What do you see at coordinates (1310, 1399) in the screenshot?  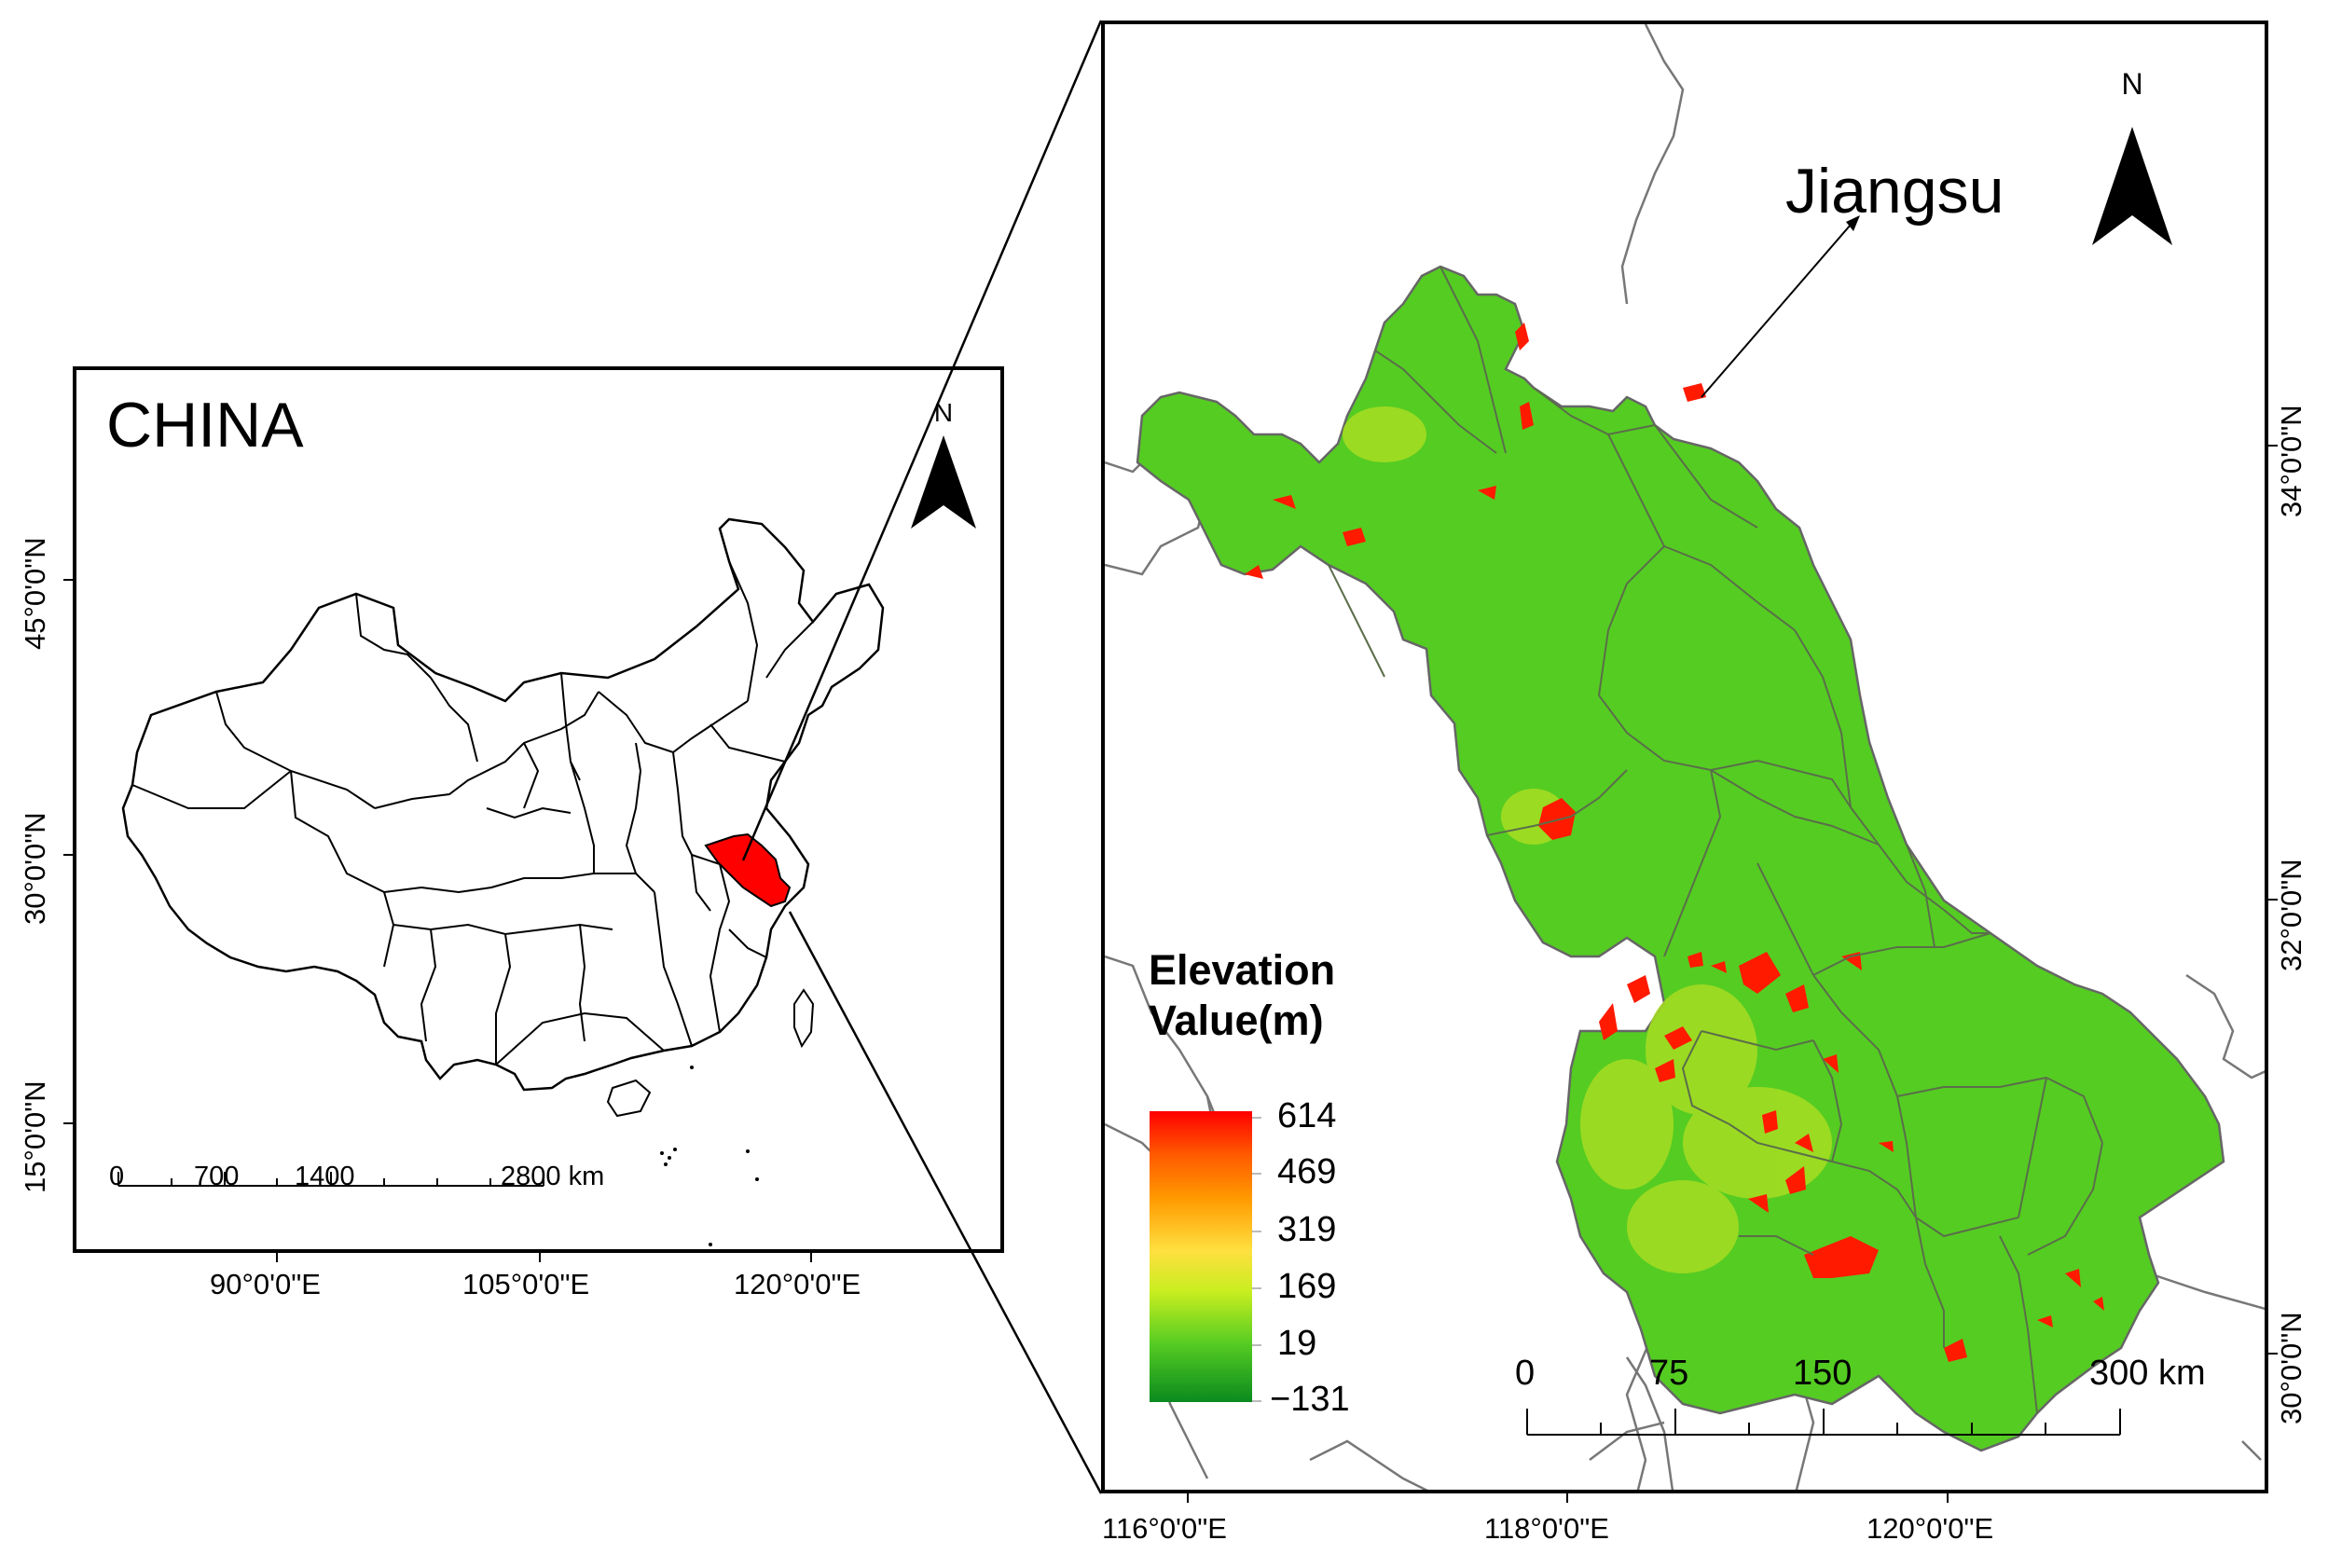 I see `legend-value-neg131: −131` at bounding box center [1310, 1399].